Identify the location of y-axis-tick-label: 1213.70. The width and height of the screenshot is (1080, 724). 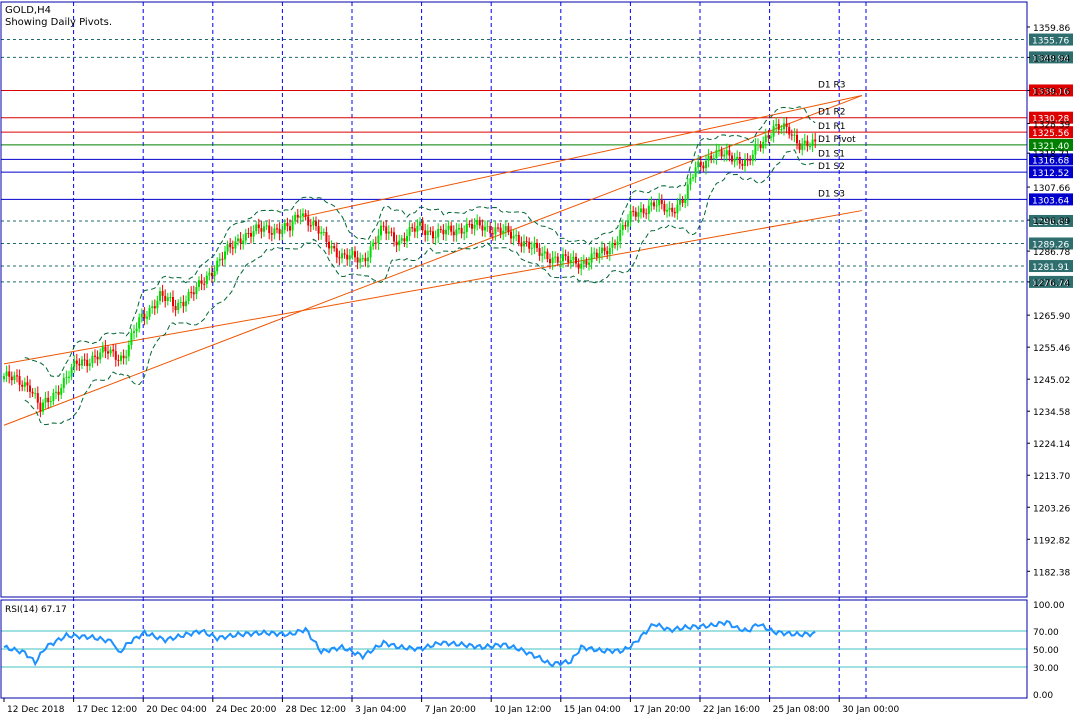
(1051, 477).